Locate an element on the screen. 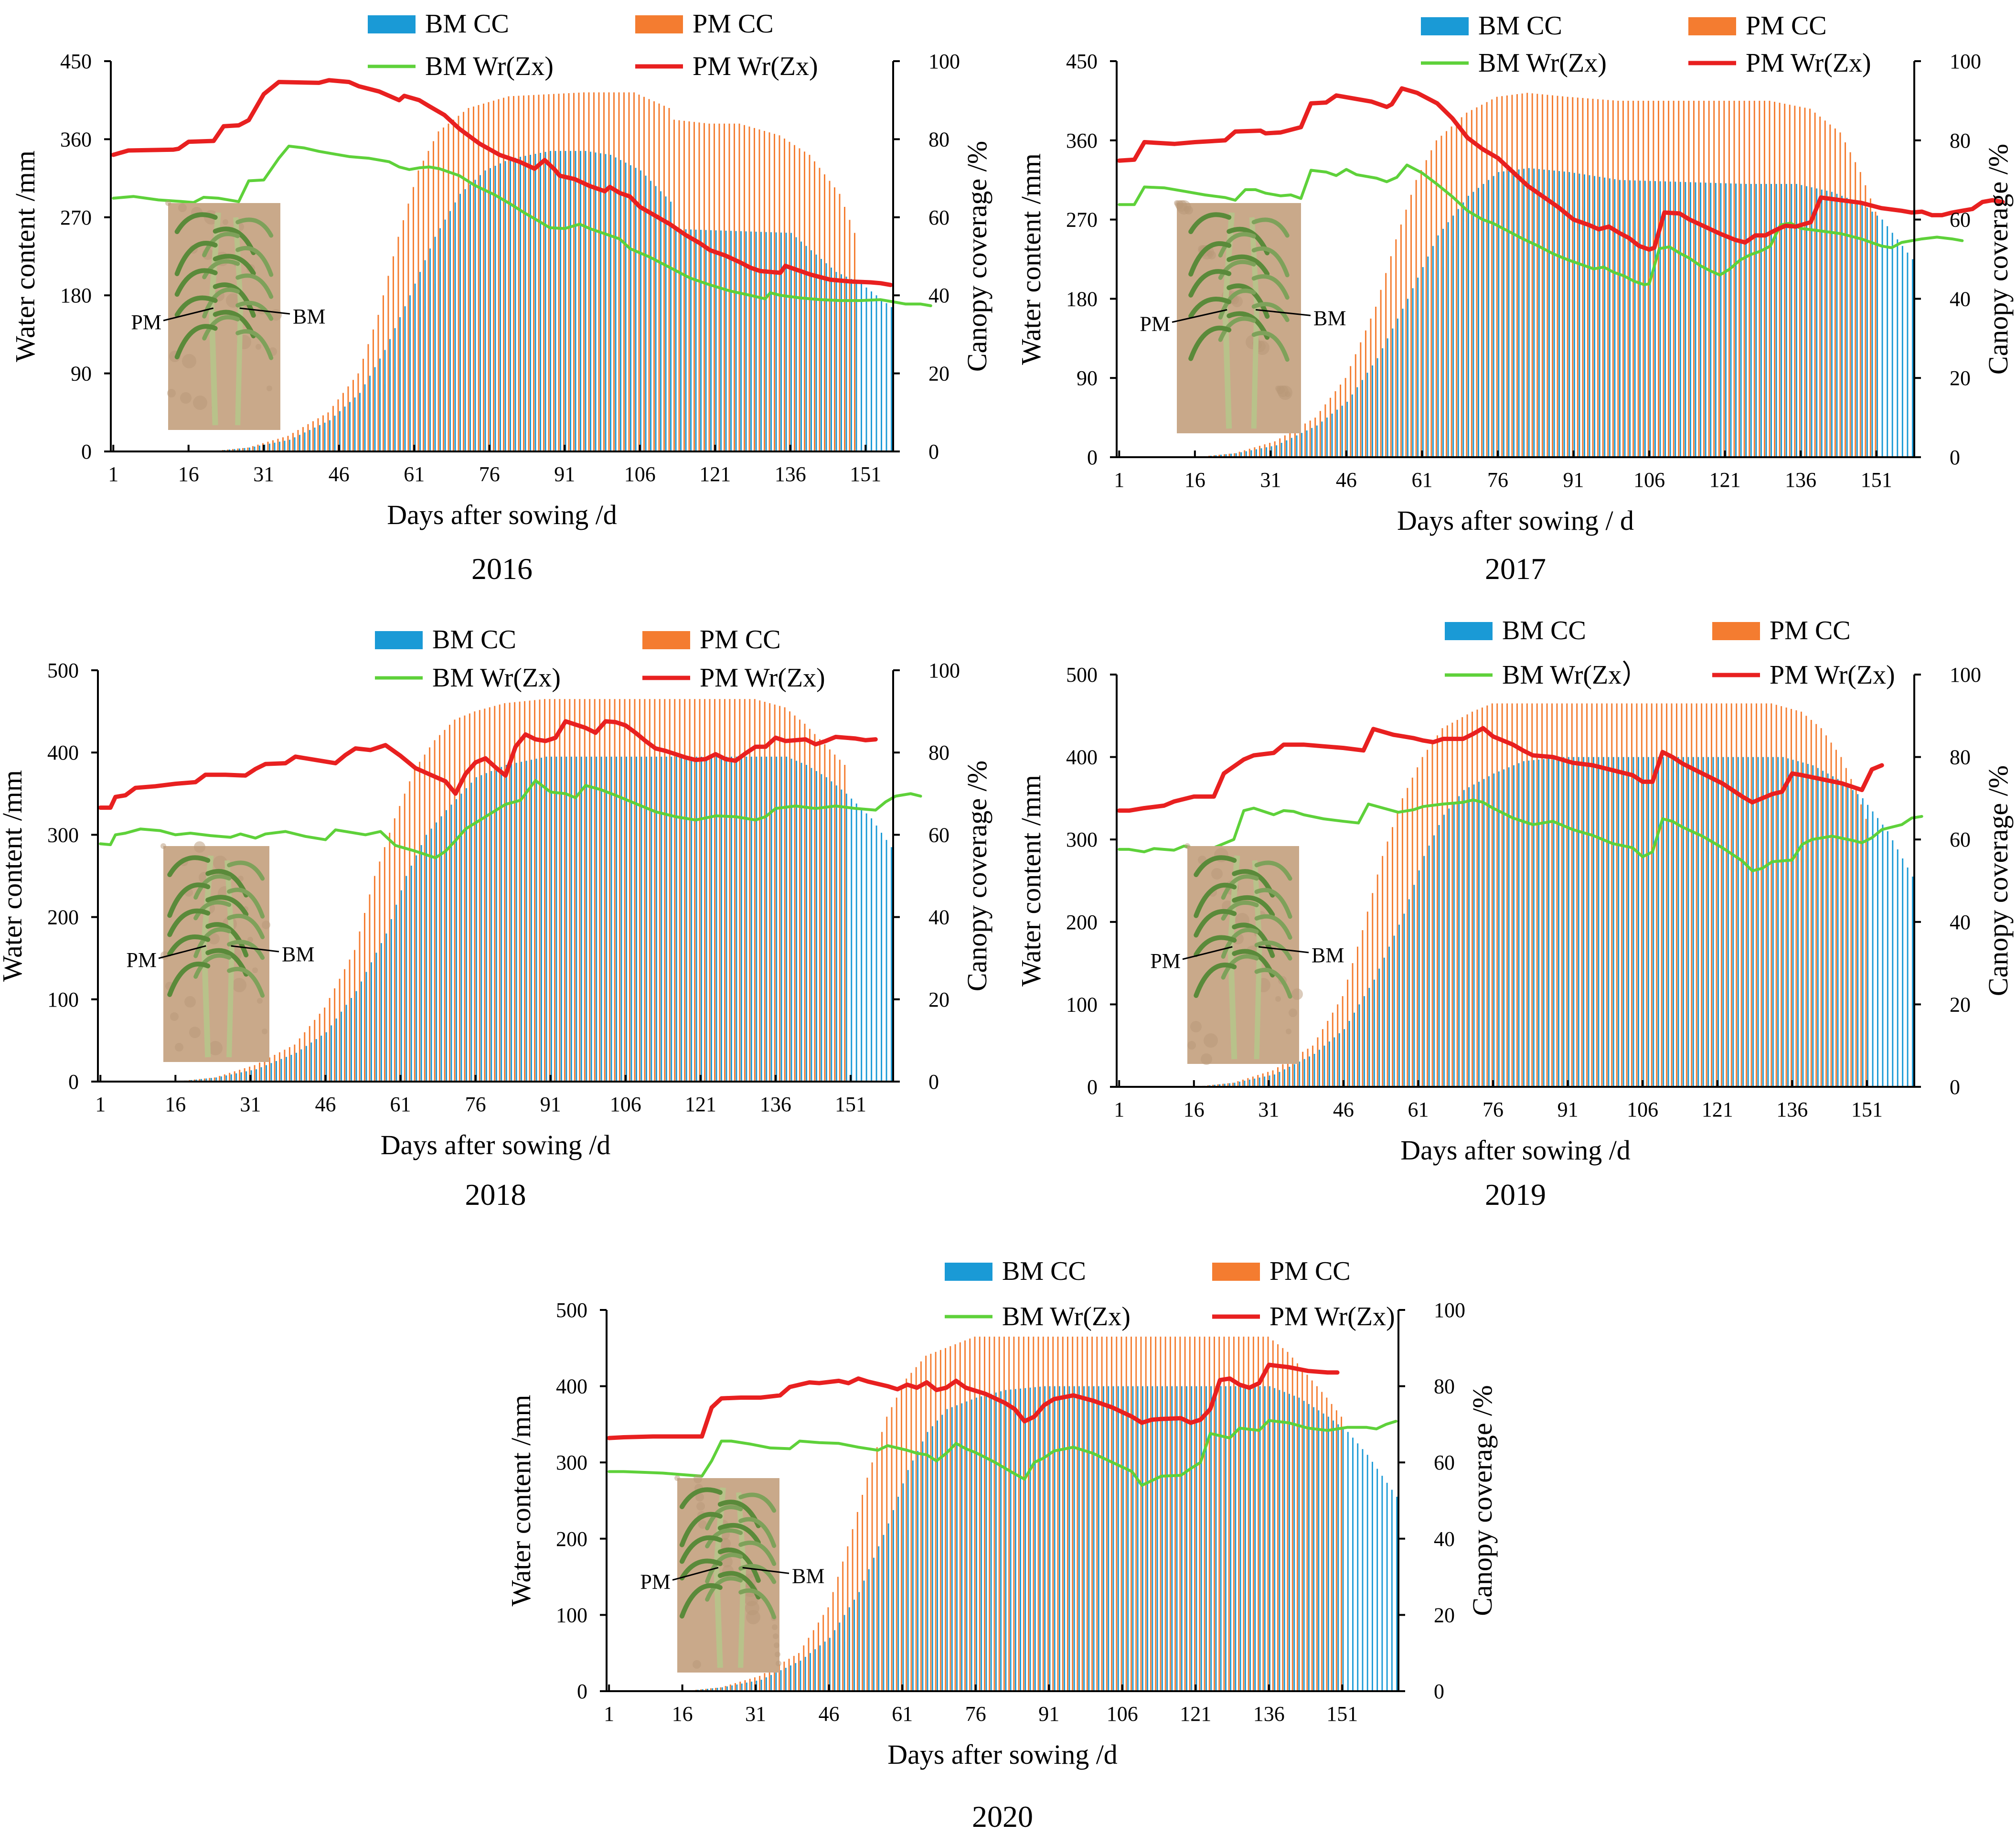  panel-title: 2019 is located at coordinates (1515, 1195).